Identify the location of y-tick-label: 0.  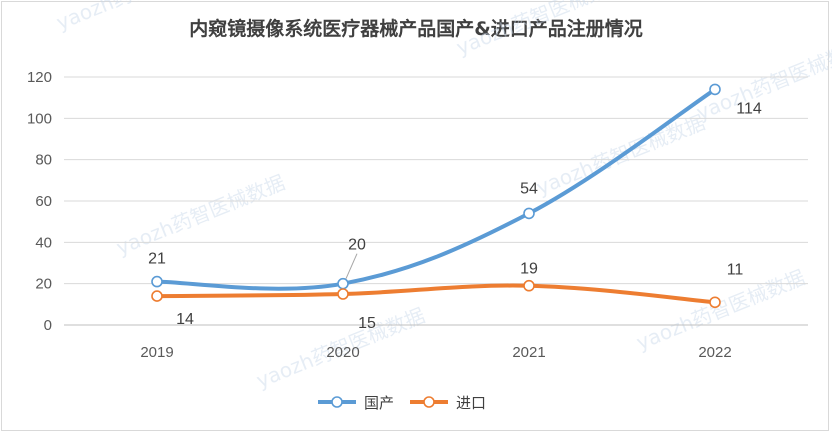
(48, 325).